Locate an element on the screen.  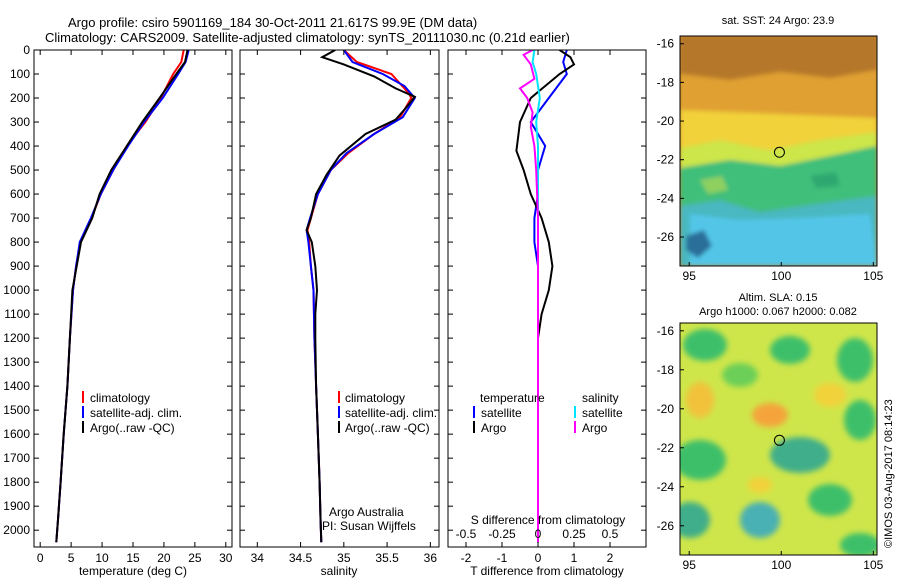
sla-map-title2: Argo h1000: 0.067 h2000: 0.082 is located at coordinates (778, 312).